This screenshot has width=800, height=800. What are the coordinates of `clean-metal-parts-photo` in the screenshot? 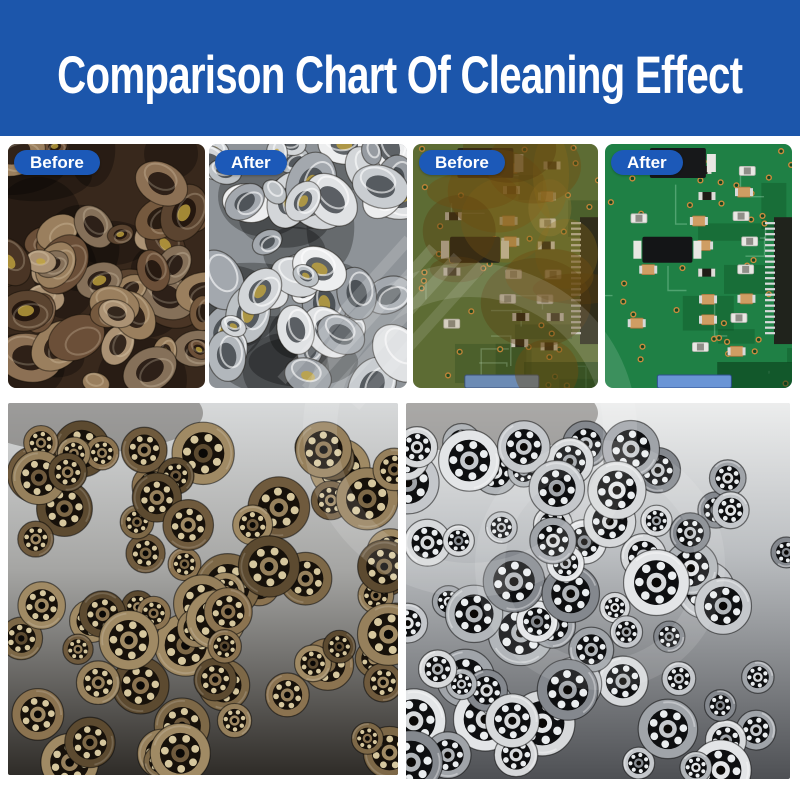 It's located at (308, 266).